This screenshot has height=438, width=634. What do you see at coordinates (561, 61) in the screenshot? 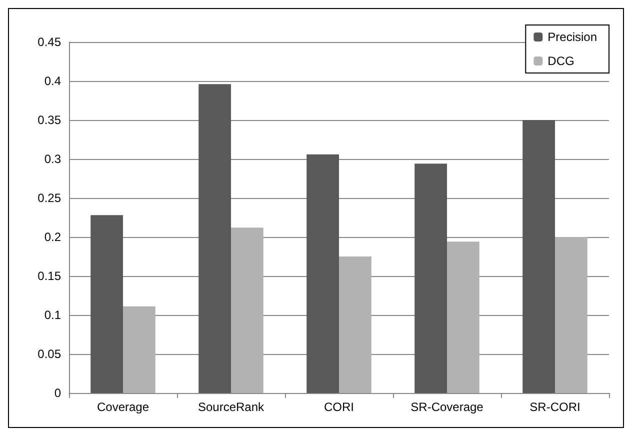
I see `legend-label: DCG` at bounding box center [561, 61].